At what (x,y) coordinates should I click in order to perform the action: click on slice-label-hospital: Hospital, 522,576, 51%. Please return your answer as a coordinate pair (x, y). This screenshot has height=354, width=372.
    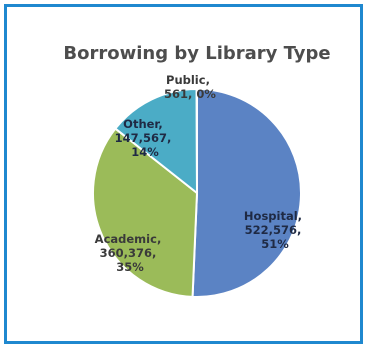
    Looking at the image, I should click on (275, 230).